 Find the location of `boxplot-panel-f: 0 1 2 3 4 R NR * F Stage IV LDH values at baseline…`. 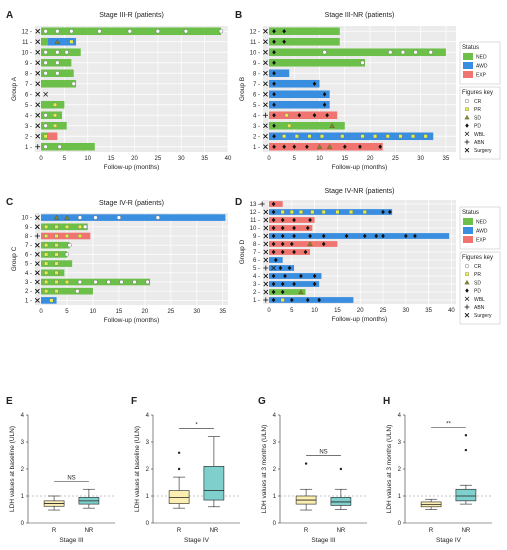

boxplot-panel-f: 0 1 2 3 4 R NR * F Stage IV LDH values at baseline… is located at coordinates (185, 470).